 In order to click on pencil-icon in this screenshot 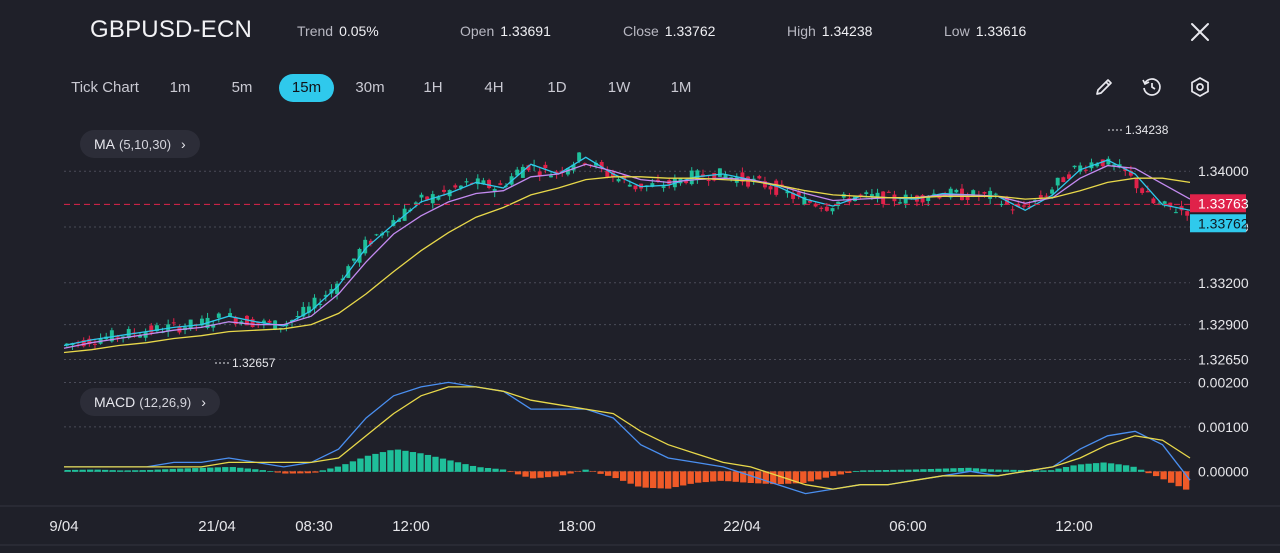, I will do `click(1104, 87)`.